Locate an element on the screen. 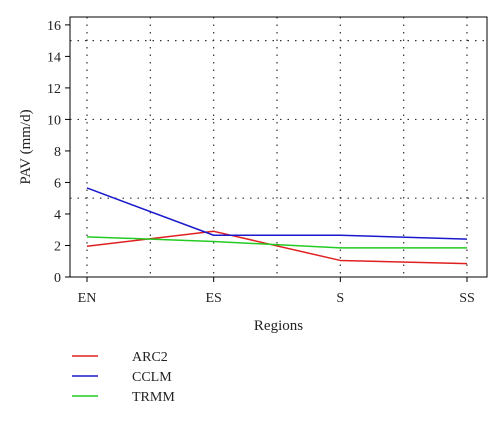  legend-item: ARC2 is located at coordinates (120, 357).